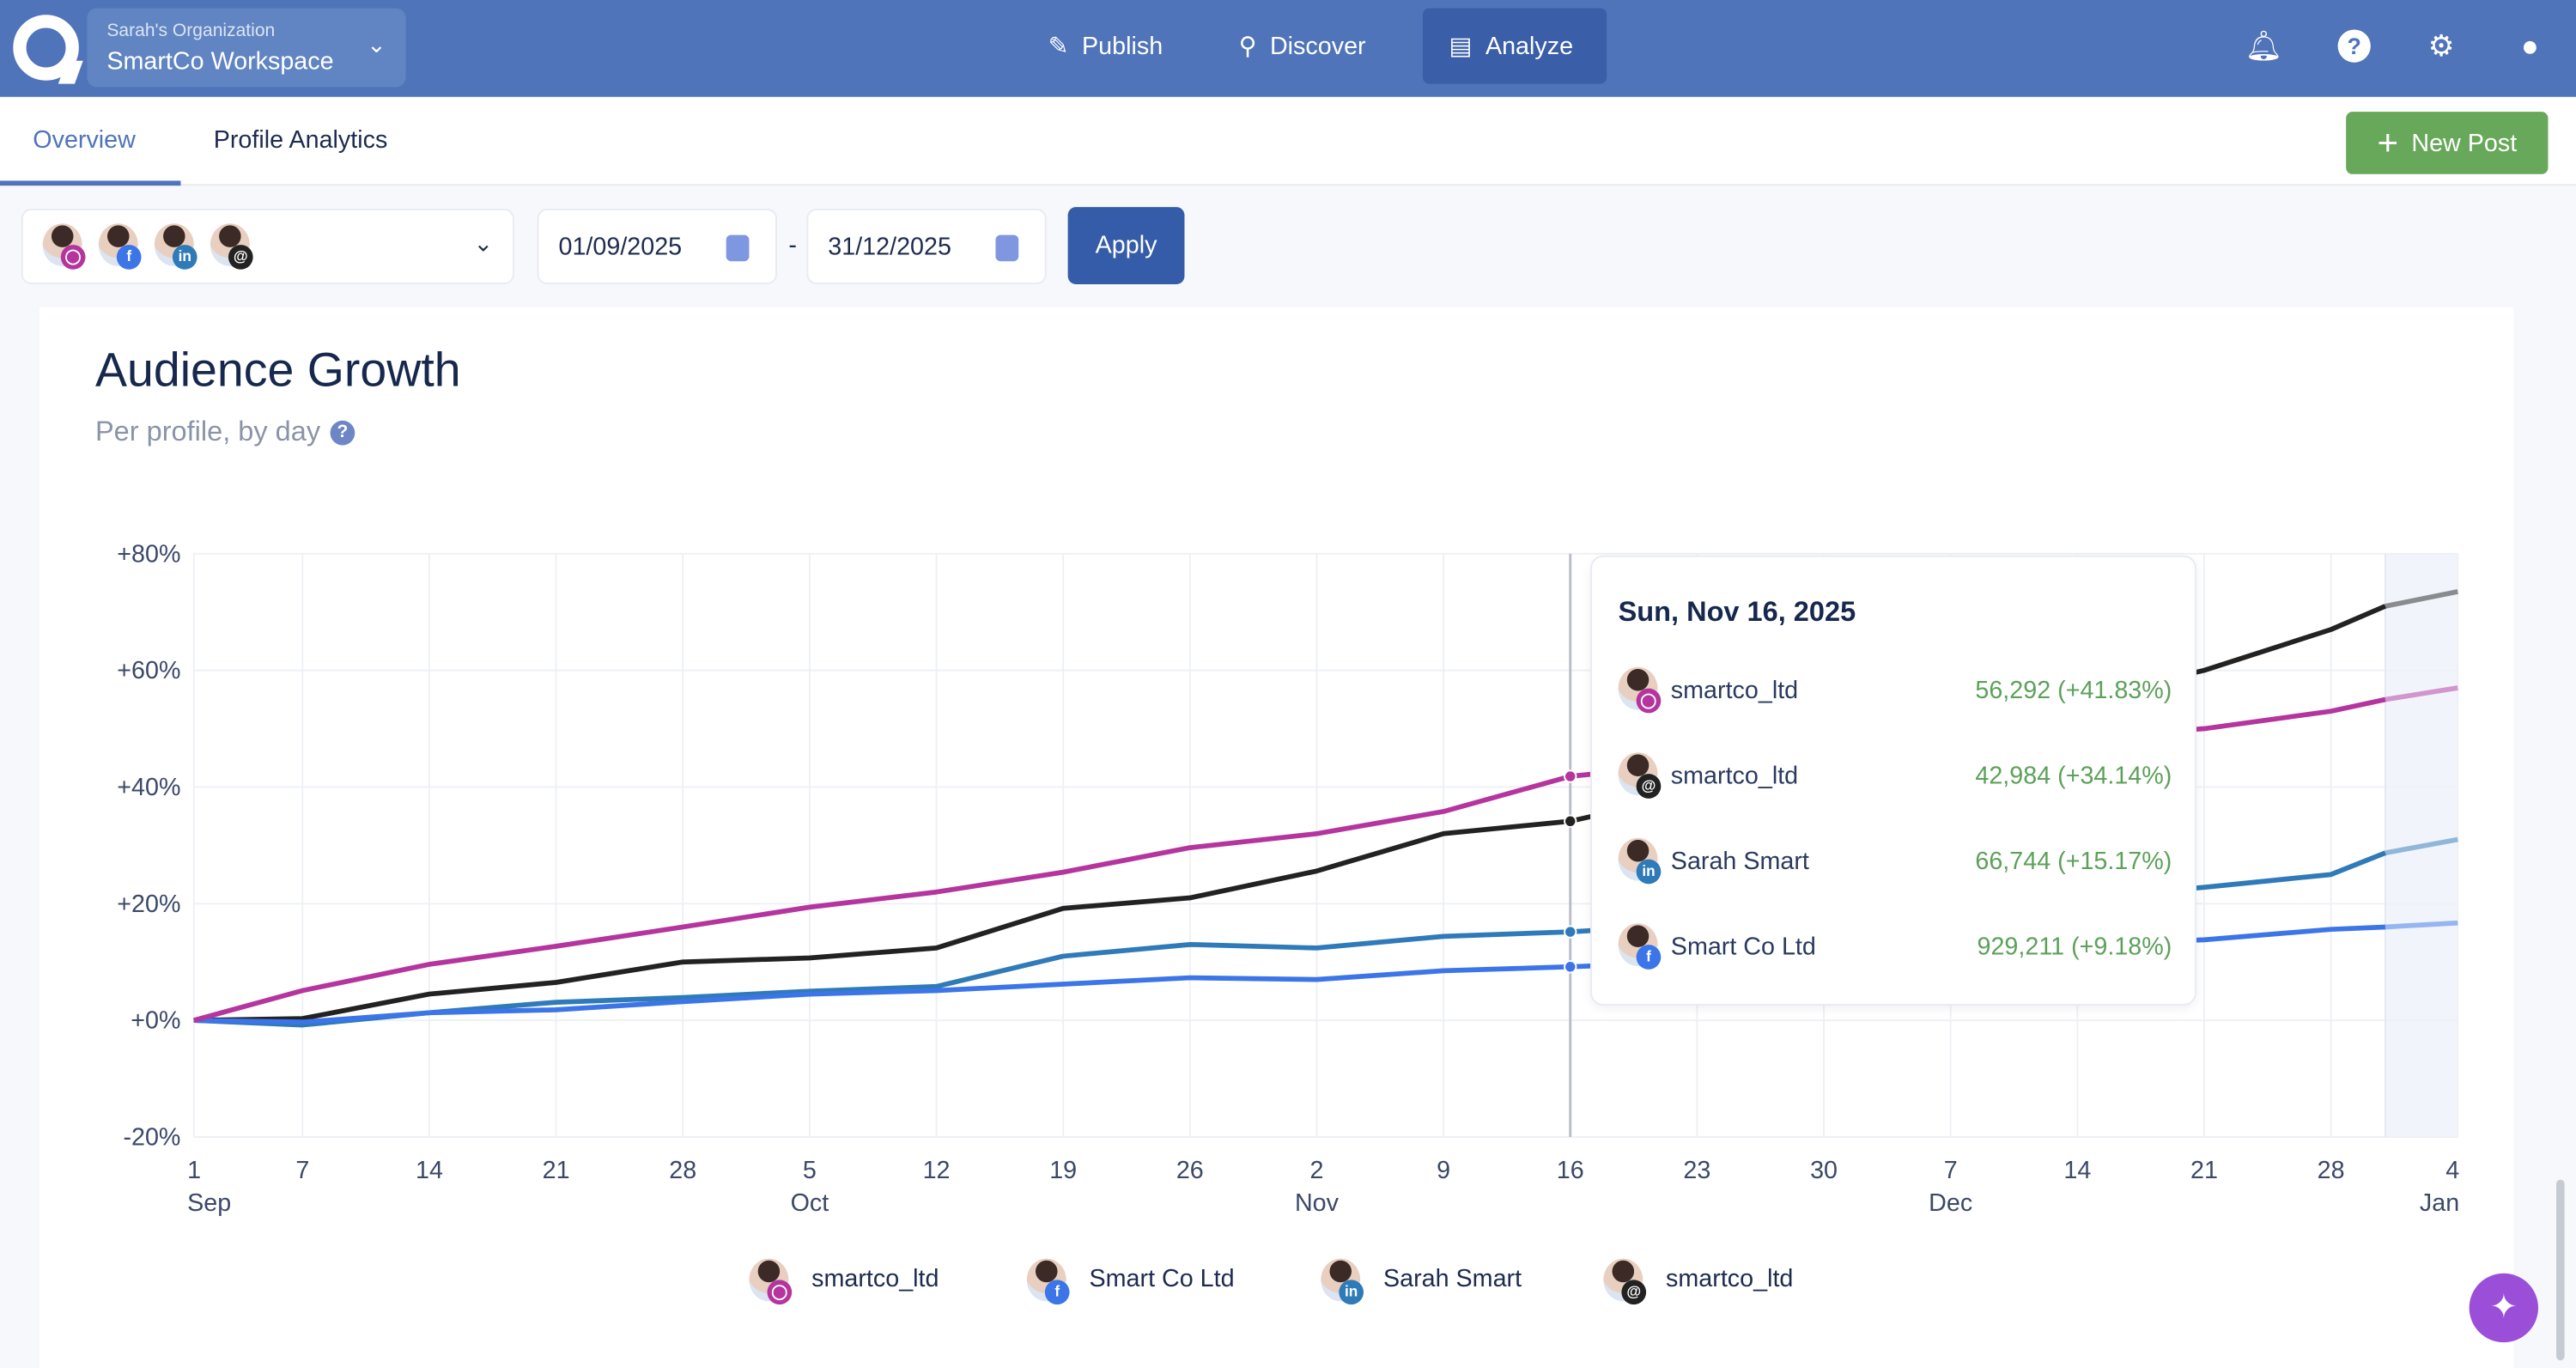 Image resolution: width=2576 pixels, height=1368 pixels. I want to click on y-tick-label: +20%, so click(148, 904).